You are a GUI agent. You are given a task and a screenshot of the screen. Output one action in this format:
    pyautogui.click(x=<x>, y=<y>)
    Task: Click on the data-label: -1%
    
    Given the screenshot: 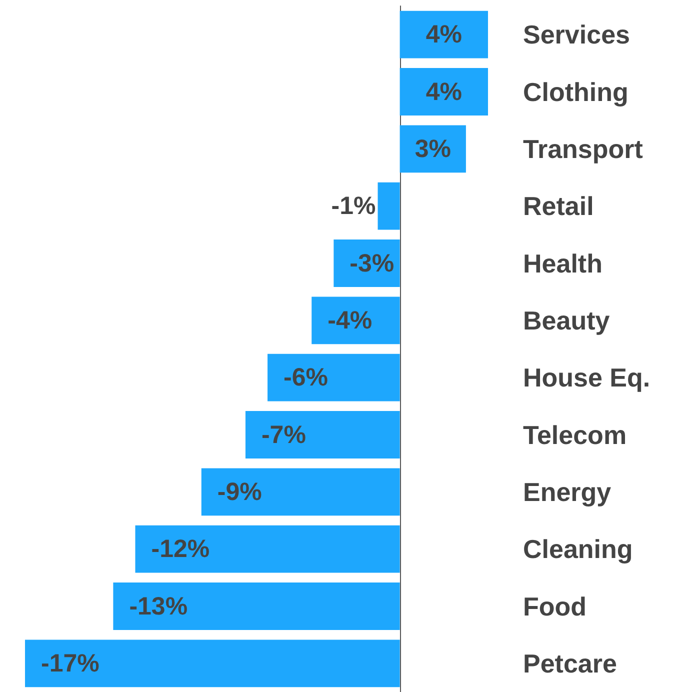 What is the action you would take?
    pyautogui.click(x=353, y=206)
    